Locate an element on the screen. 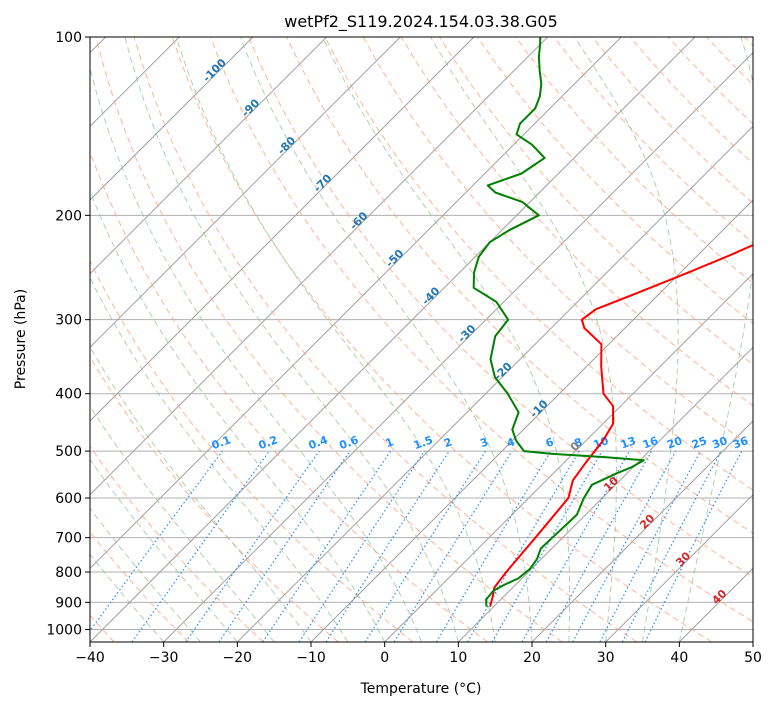 Image resolution: width=775 pixels, height=708 pixels. y-tick-label: 600 is located at coordinates (68, 499).